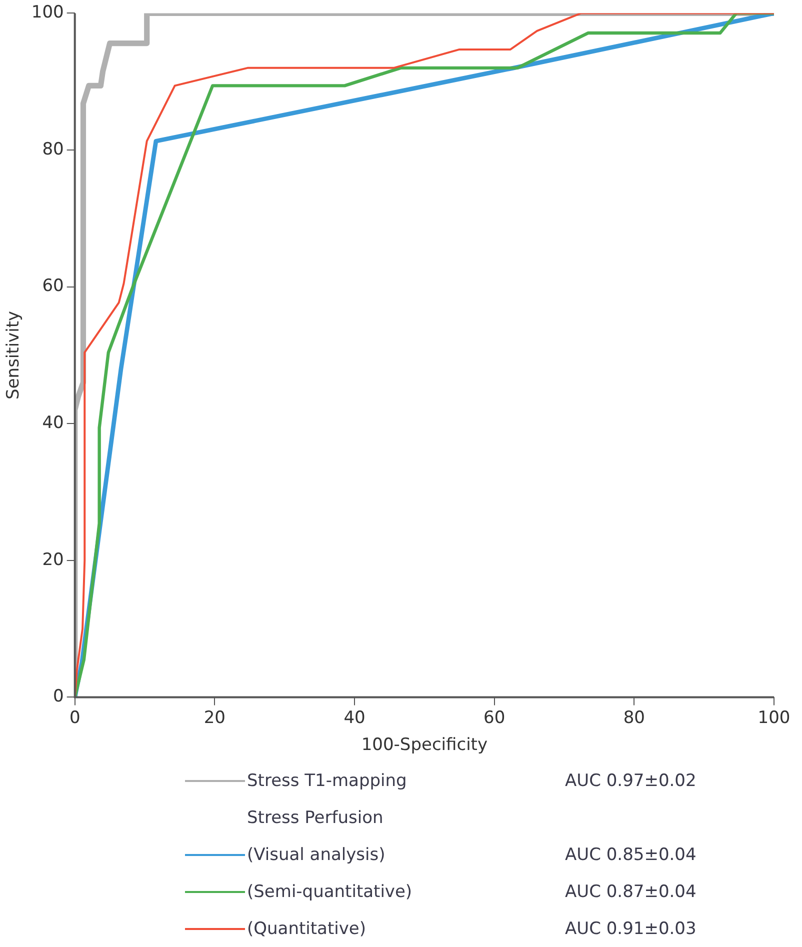  What do you see at coordinates (634, 718) in the screenshot?
I see `x-tick-label: 80` at bounding box center [634, 718].